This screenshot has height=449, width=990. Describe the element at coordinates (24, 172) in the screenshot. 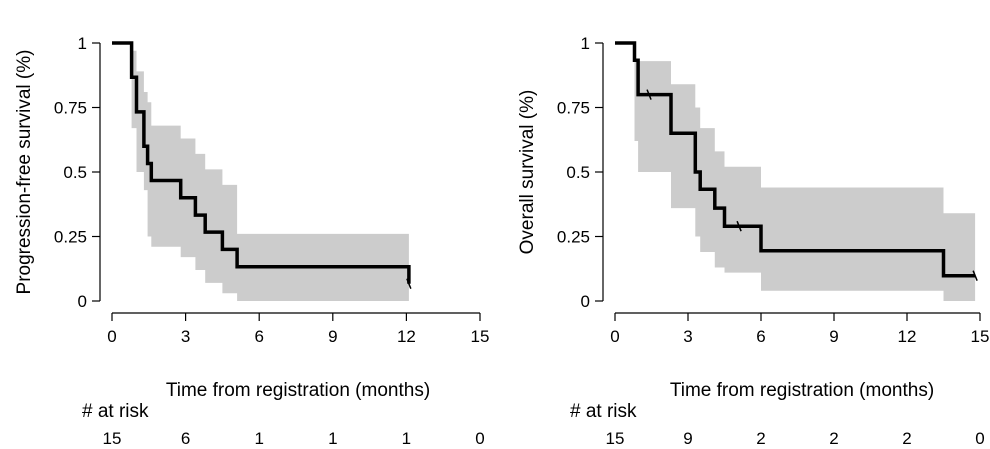

I see `y-axis-title: Progression-free survival (%)` at that location.